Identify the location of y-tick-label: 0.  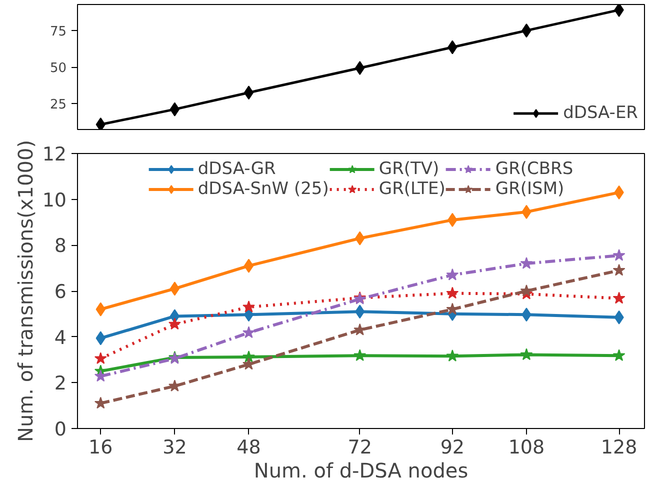
(60, 429).